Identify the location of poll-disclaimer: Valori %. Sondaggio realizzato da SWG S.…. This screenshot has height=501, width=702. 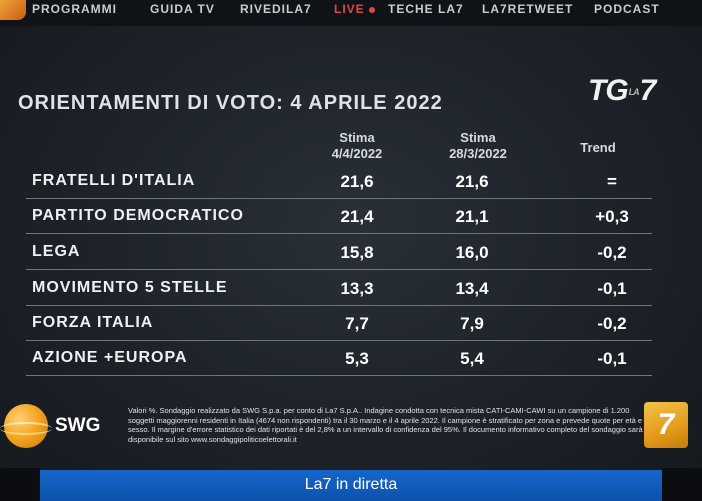
(385, 425).